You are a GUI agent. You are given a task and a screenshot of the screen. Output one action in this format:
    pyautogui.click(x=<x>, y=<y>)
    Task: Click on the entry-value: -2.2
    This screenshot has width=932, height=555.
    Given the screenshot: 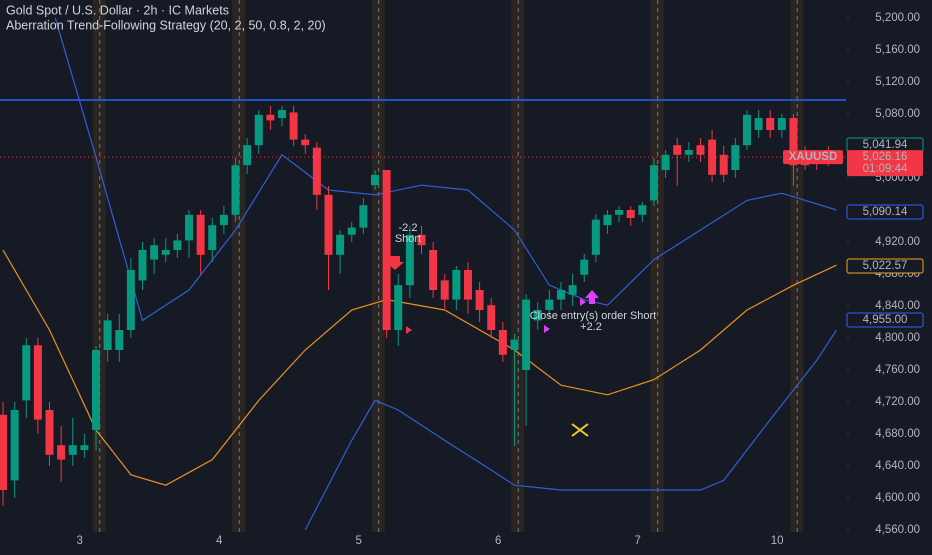 What is the action you would take?
    pyautogui.click(x=408, y=228)
    